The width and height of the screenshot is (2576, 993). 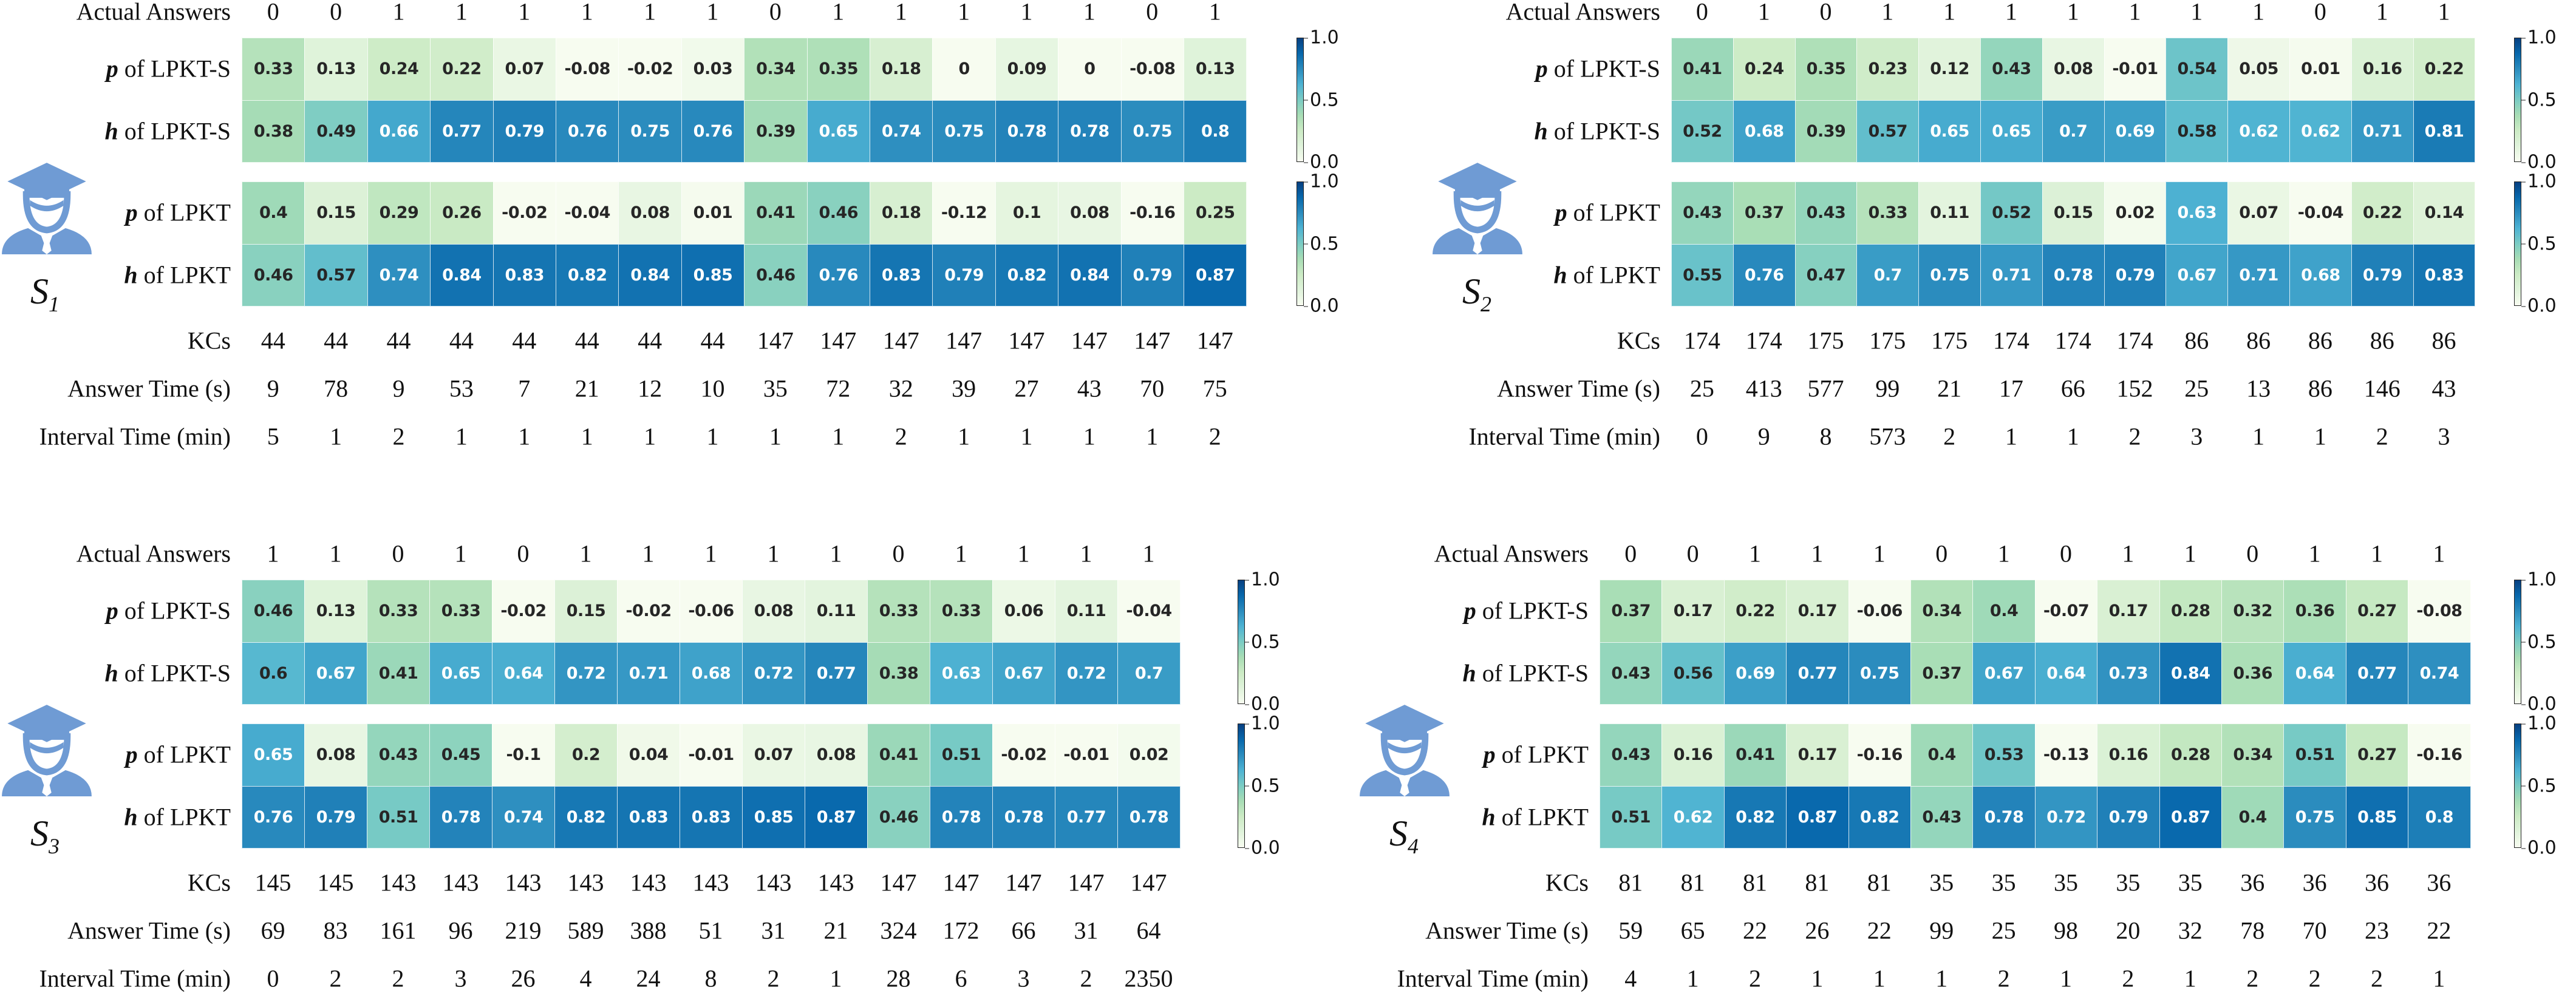 I want to click on heatmap-cell-p-lpkts: 0, so click(x=964, y=69).